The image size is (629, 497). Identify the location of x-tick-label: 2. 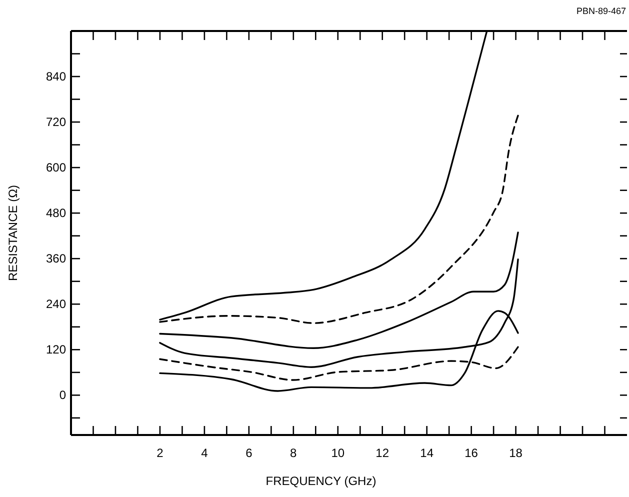
(160, 453).